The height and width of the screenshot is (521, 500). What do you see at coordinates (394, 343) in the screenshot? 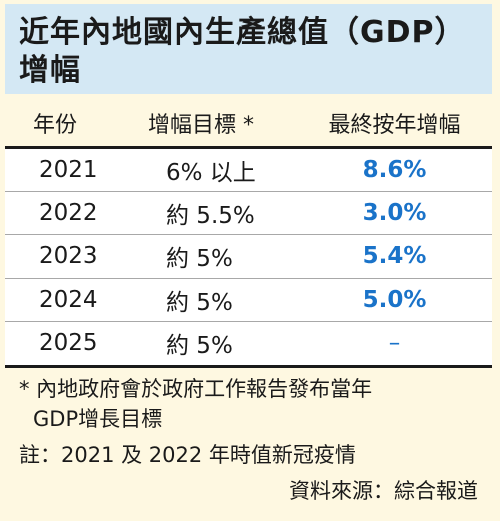
I see `cell-final: –` at bounding box center [394, 343].